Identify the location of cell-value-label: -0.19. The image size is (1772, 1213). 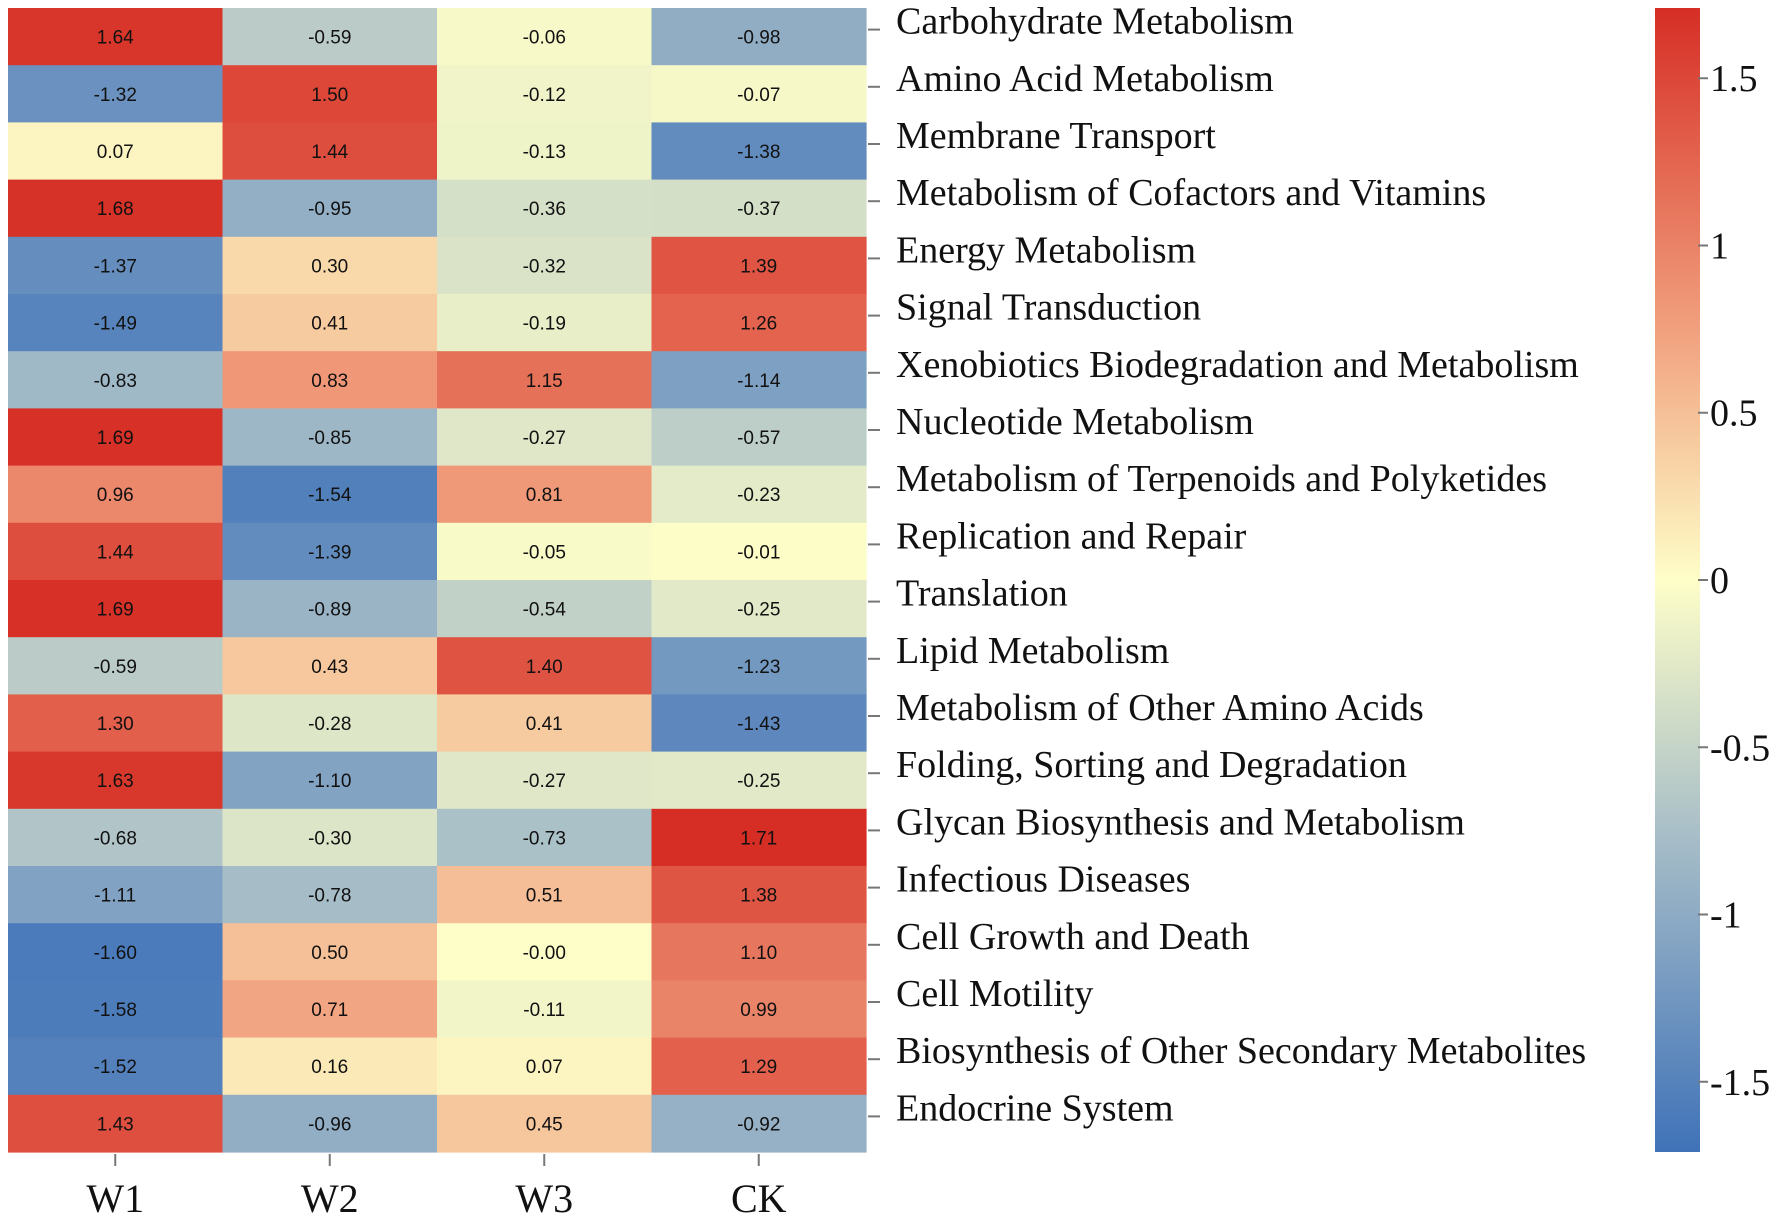
(544, 324).